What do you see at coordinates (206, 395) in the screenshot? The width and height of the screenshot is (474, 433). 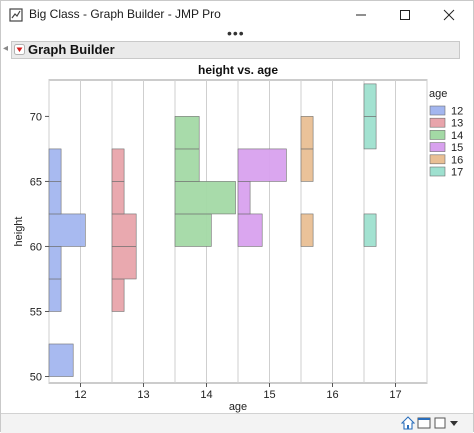 I see `x-tick-label: 14` at bounding box center [206, 395].